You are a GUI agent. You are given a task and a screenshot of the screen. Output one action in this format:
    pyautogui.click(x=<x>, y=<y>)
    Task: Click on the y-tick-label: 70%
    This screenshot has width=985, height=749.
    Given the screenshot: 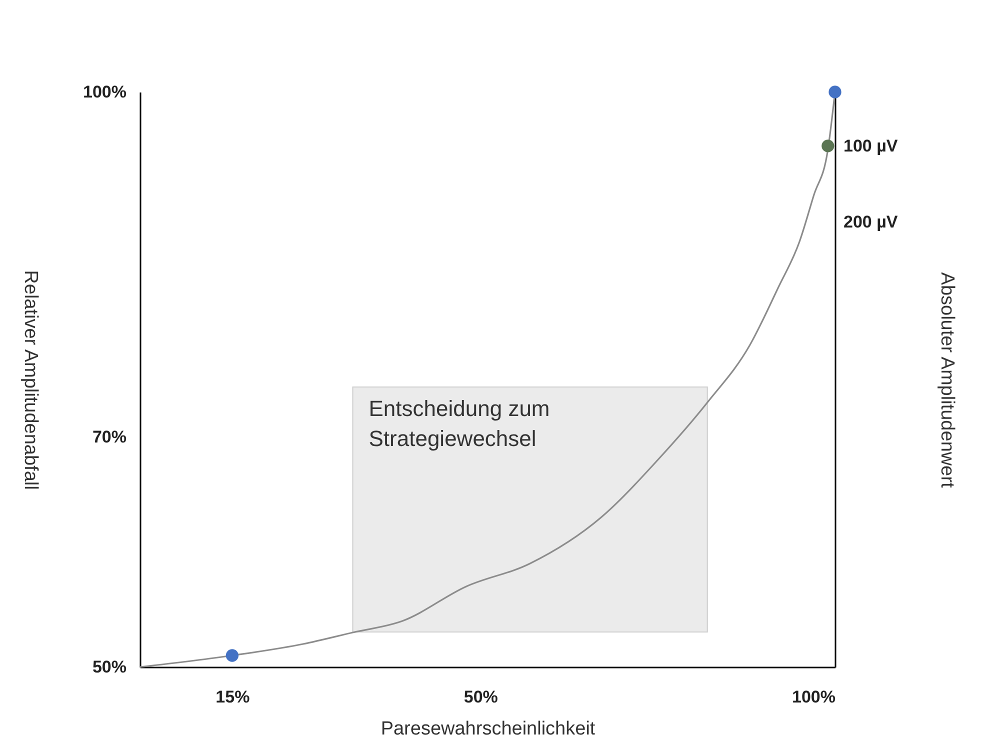 What is the action you would take?
    pyautogui.click(x=109, y=437)
    